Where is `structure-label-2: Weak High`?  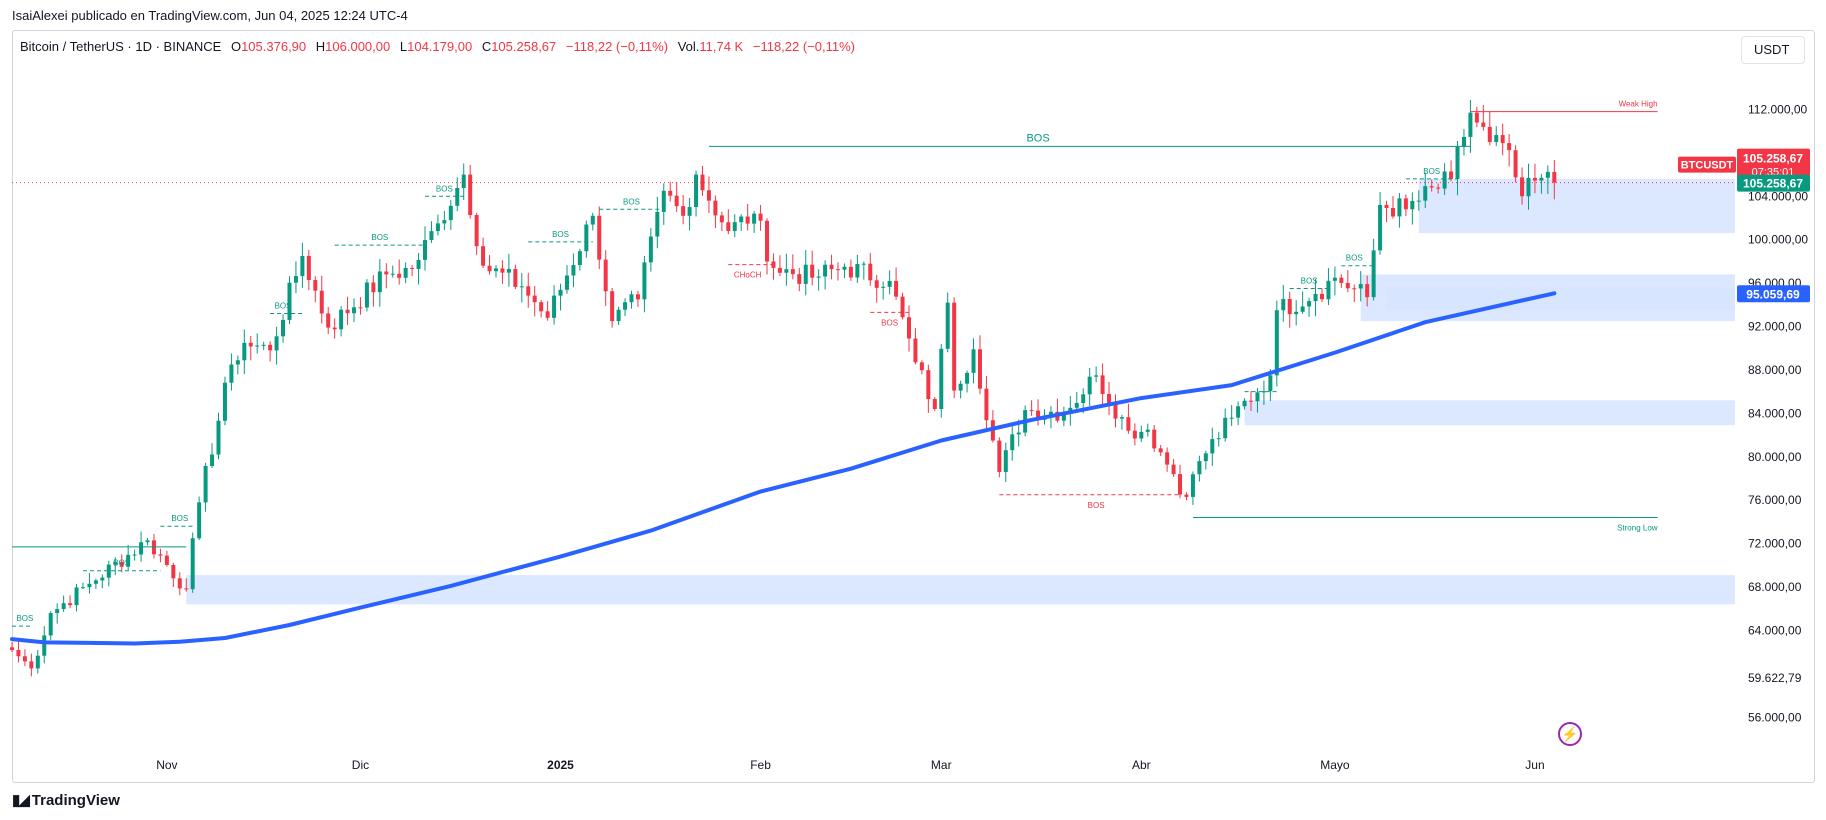
structure-label-2: Weak High is located at coordinates (1638, 104).